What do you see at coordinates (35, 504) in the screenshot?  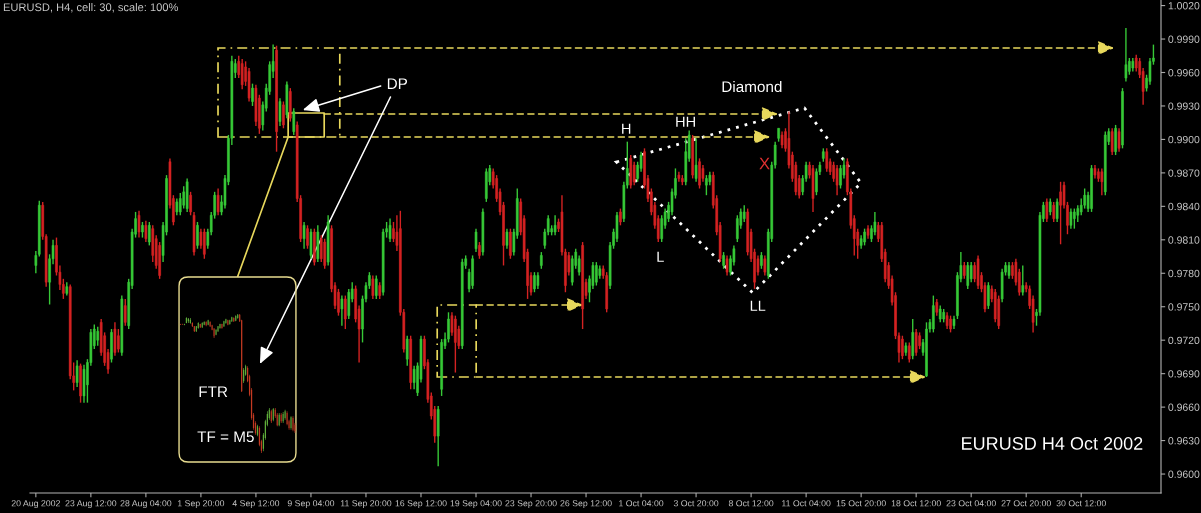 I see `x-tick-label: 20 Aug 2002` at bounding box center [35, 504].